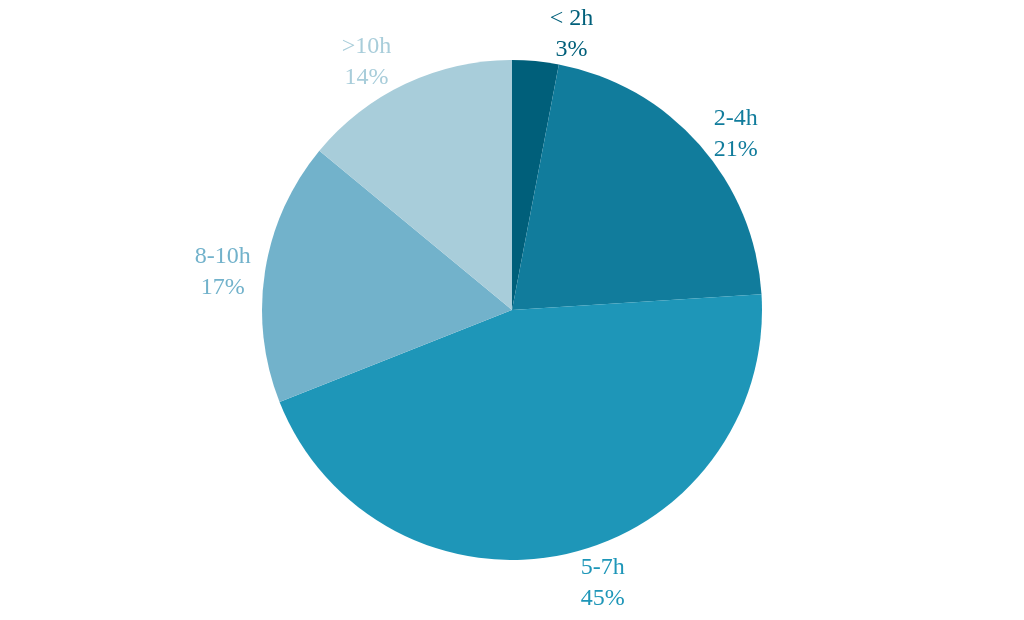  Describe the element at coordinates (602, 596) in the screenshot. I see `data-label: 45%` at that location.